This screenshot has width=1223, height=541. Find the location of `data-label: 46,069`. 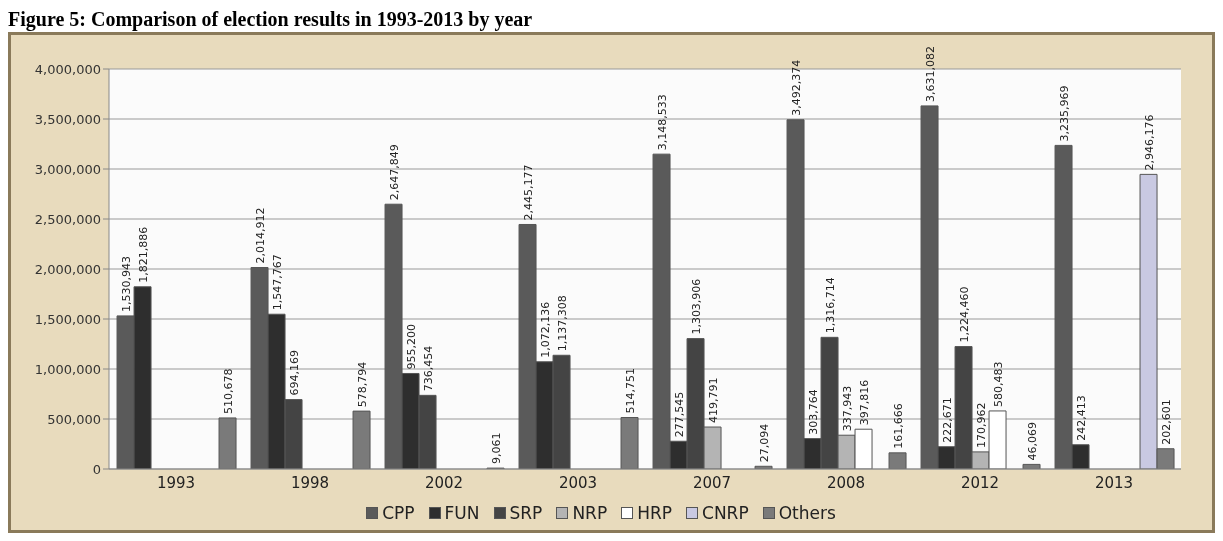

data-label: 46,069 is located at coordinates (1032, 441).